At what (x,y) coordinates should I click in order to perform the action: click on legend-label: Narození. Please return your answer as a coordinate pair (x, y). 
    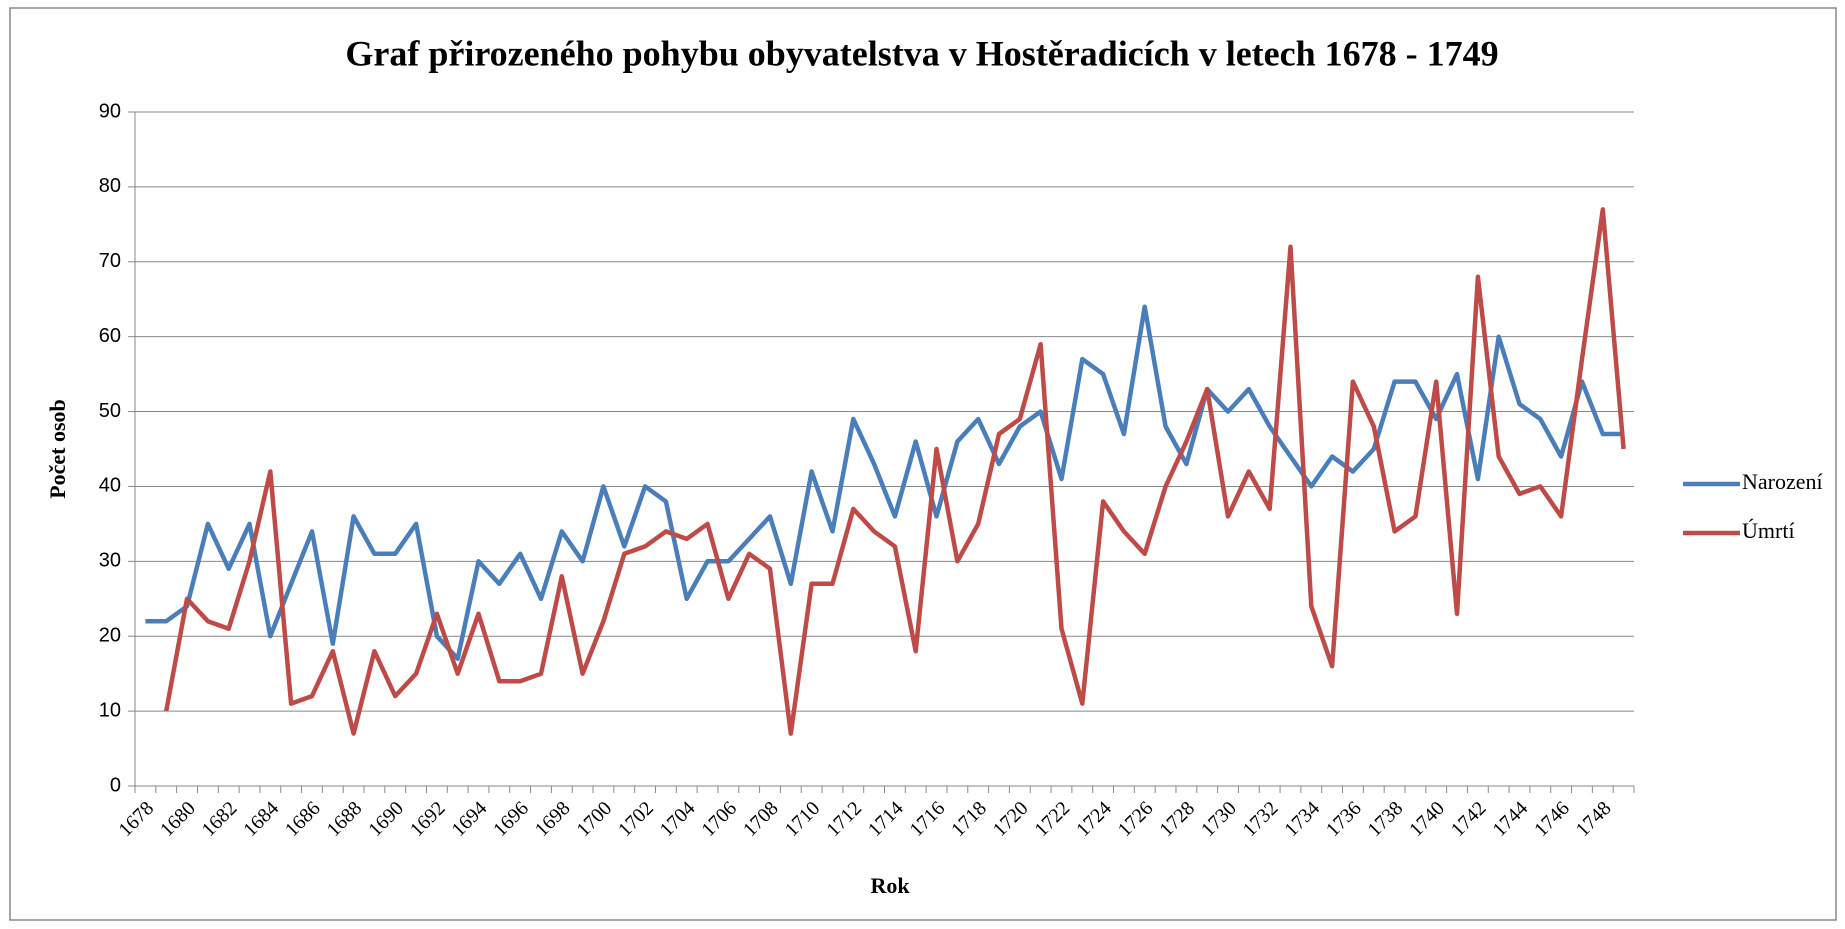
    Looking at the image, I should click on (1782, 481).